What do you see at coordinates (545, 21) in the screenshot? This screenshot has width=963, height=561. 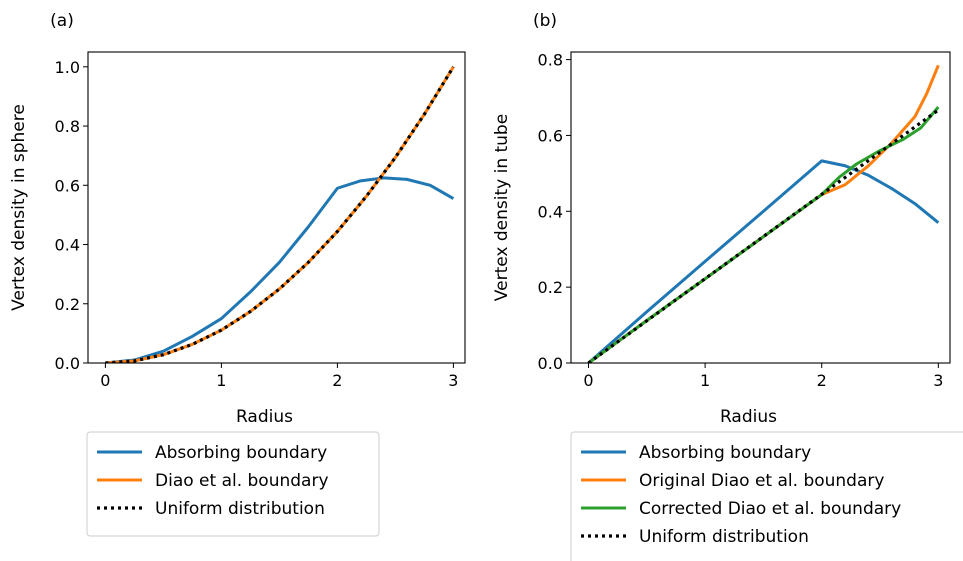 I see `panel-label: (b)` at bounding box center [545, 21].